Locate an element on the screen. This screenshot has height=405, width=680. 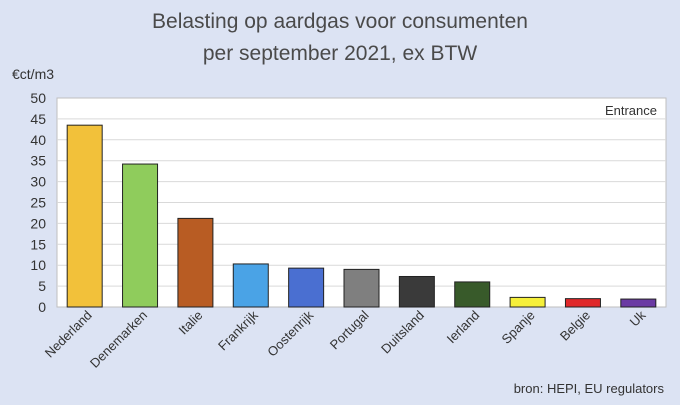
y-tick-label: 15 is located at coordinates (38, 244).